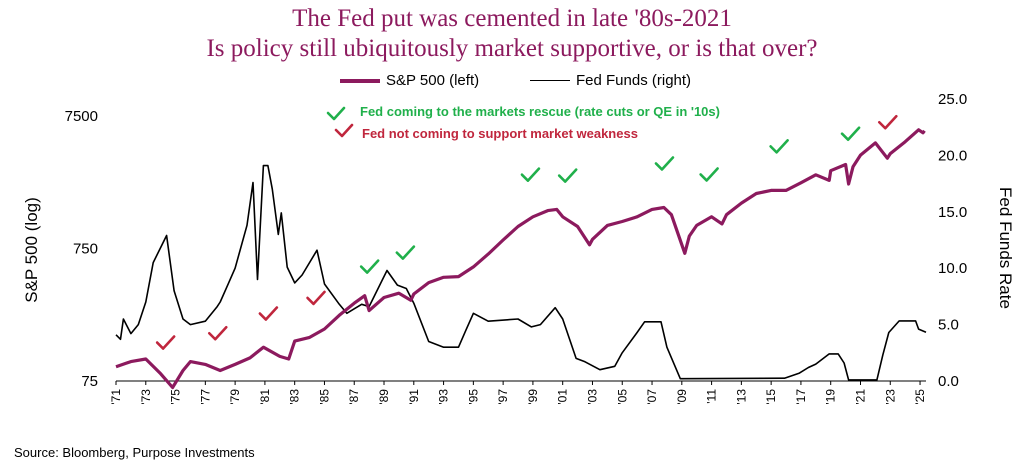 This screenshot has height=469, width=1024. I want to click on y-right-tick-label: 15.0, so click(952, 212).